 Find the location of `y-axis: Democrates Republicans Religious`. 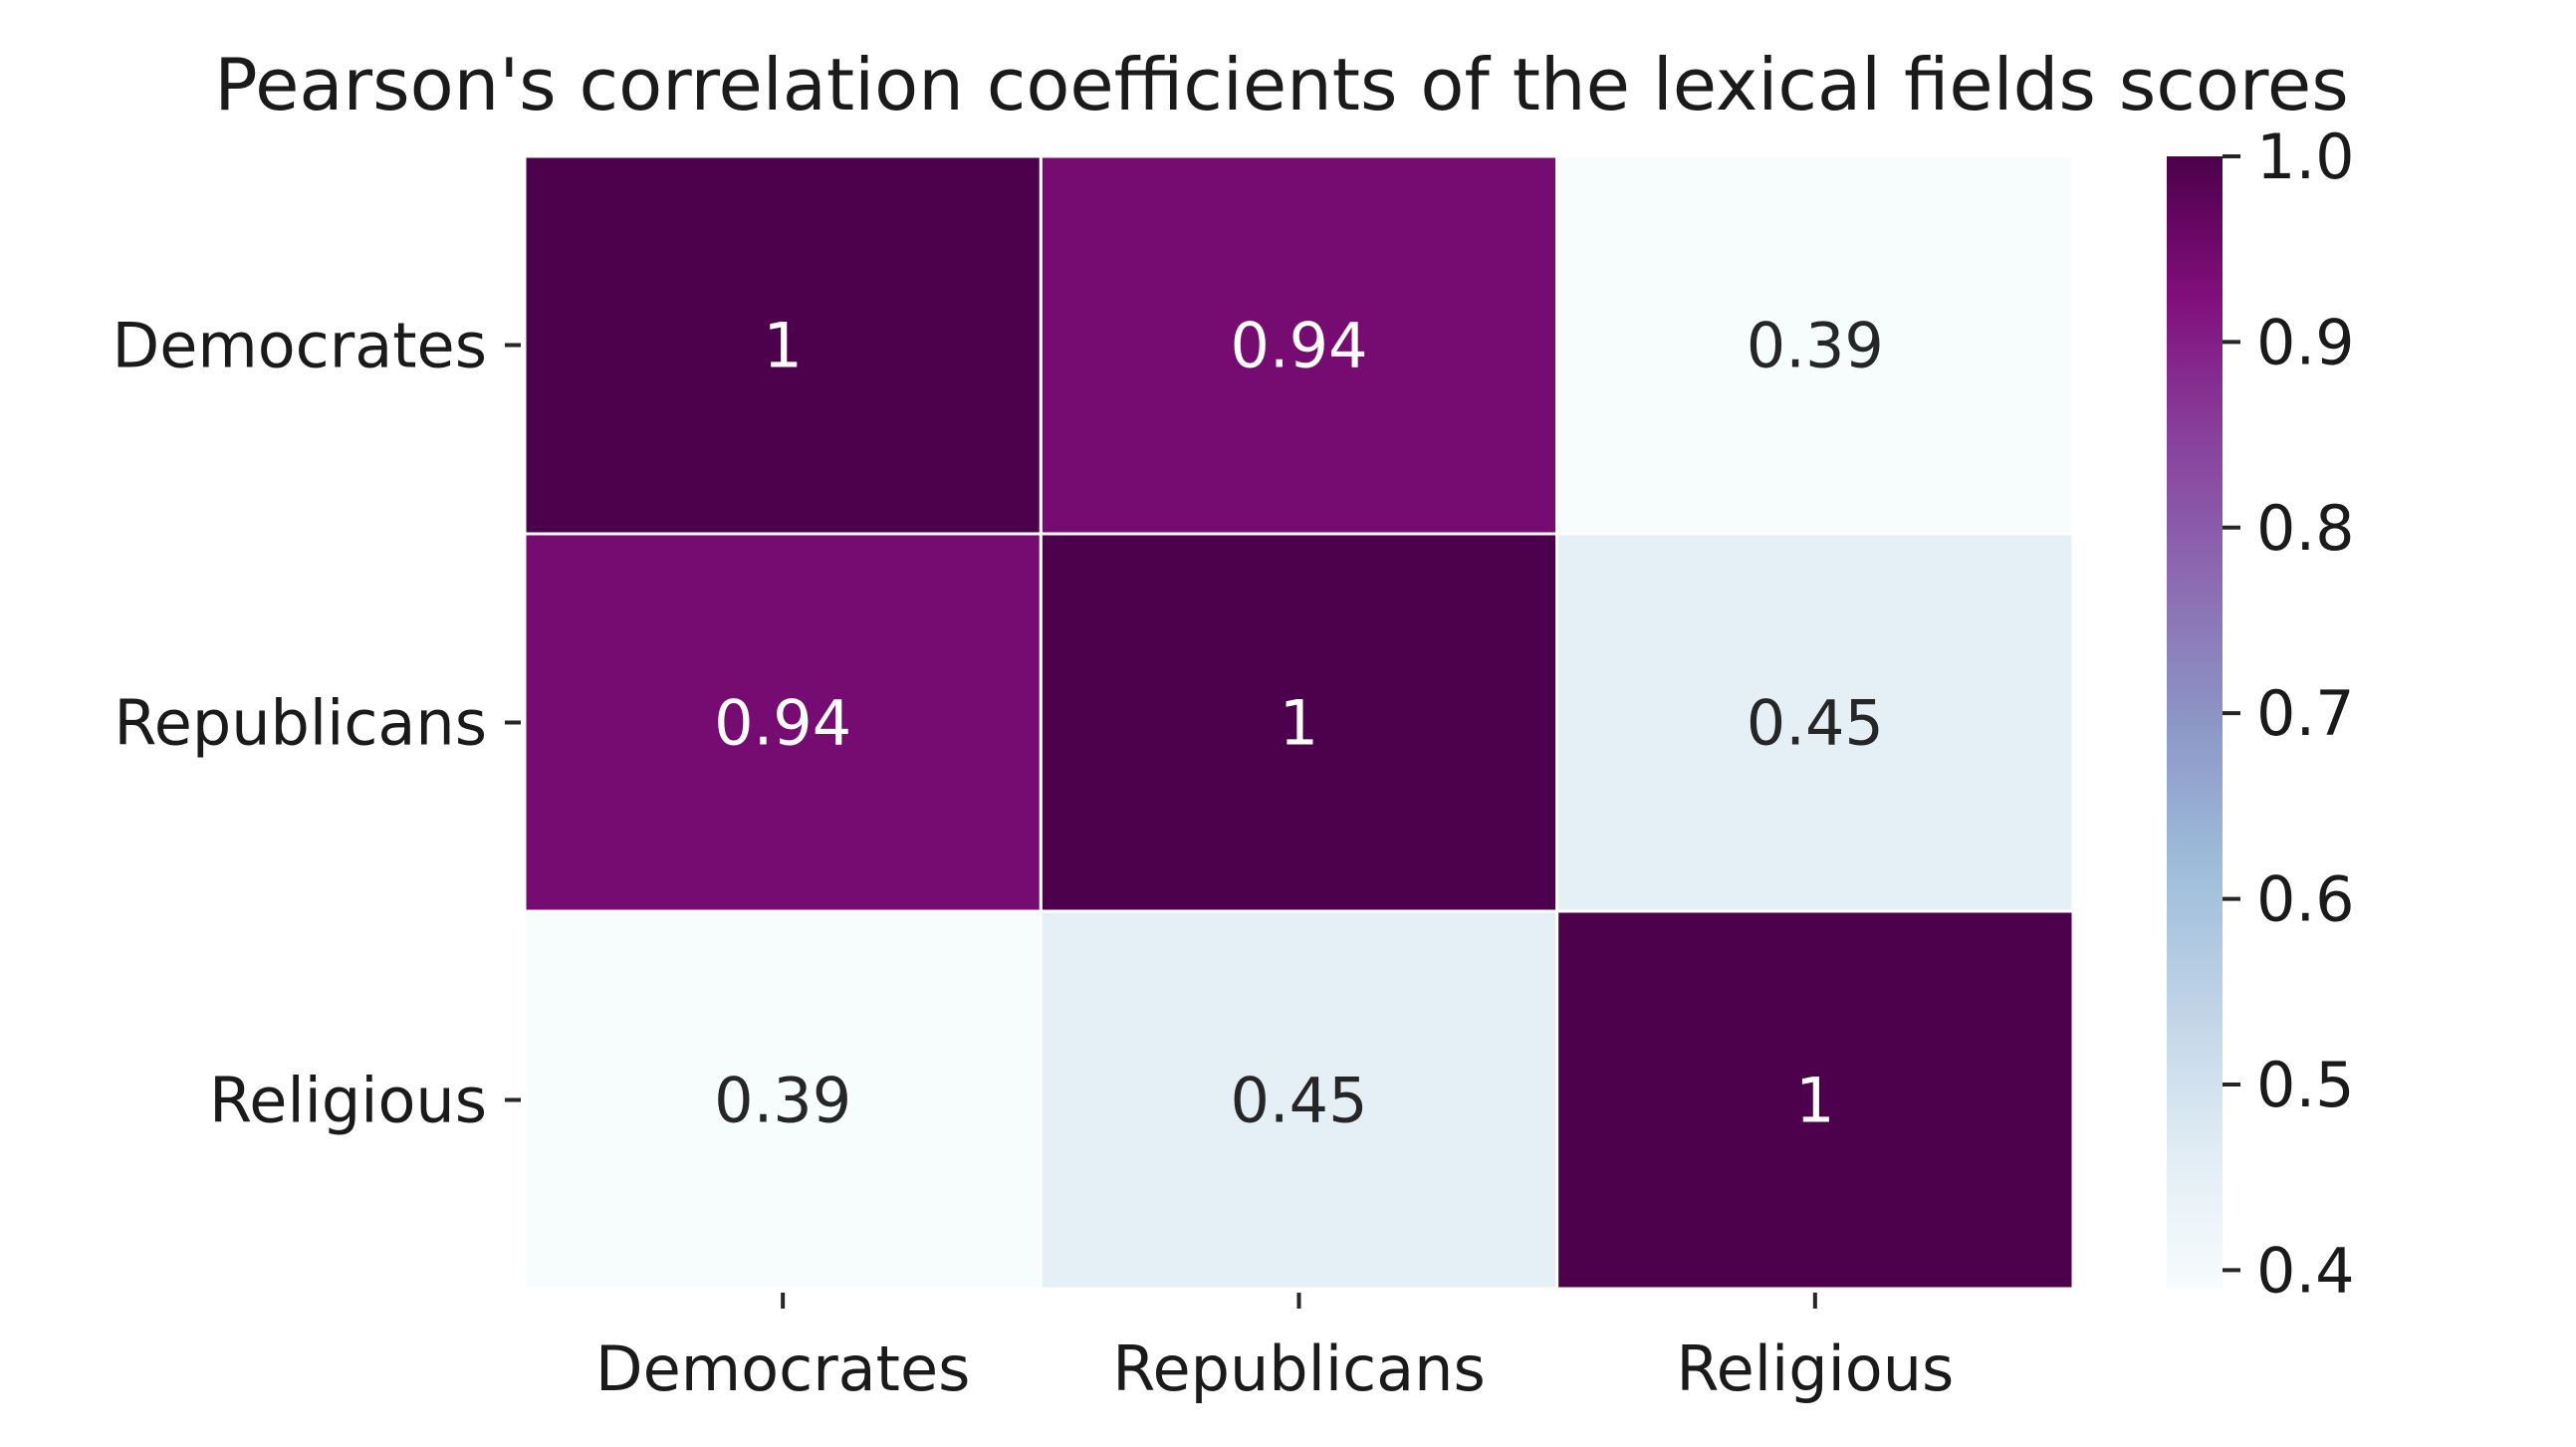

y-axis: Democrates Republicans Religious is located at coordinates (316, 723).